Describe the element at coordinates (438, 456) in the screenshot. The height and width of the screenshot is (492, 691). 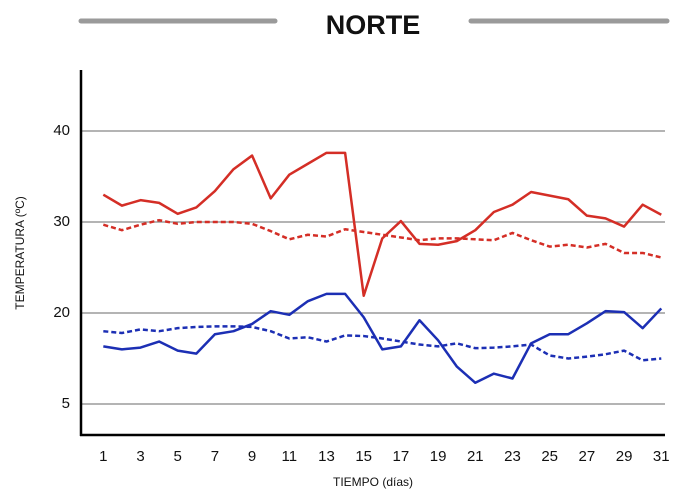
I see `x-tick-label: 19` at that location.